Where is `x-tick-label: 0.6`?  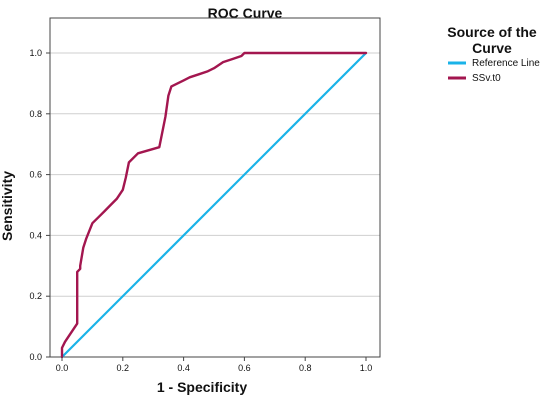
x-tick-label: 0.6 is located at coordinates (244, 368).